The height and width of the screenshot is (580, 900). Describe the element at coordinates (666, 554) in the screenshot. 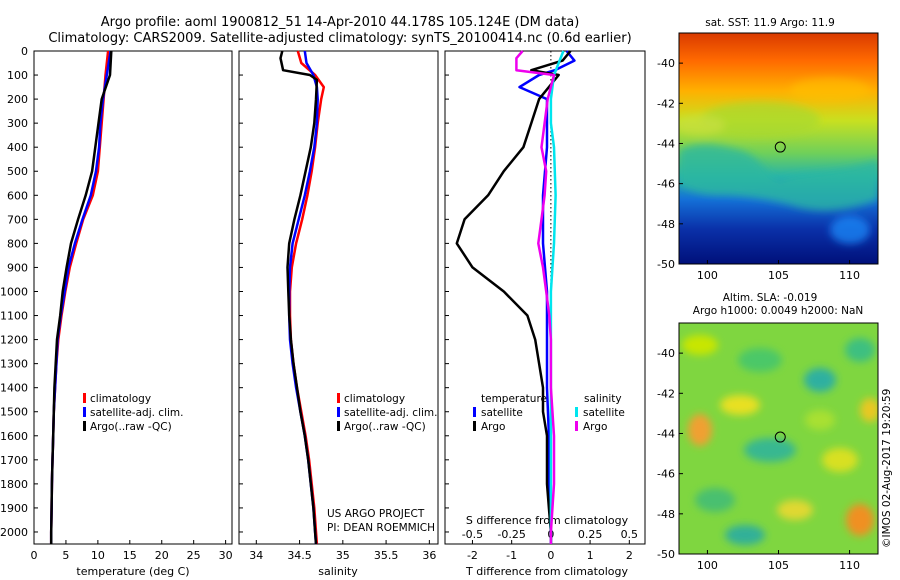

I see `lat-tick-label: -50` at that location.